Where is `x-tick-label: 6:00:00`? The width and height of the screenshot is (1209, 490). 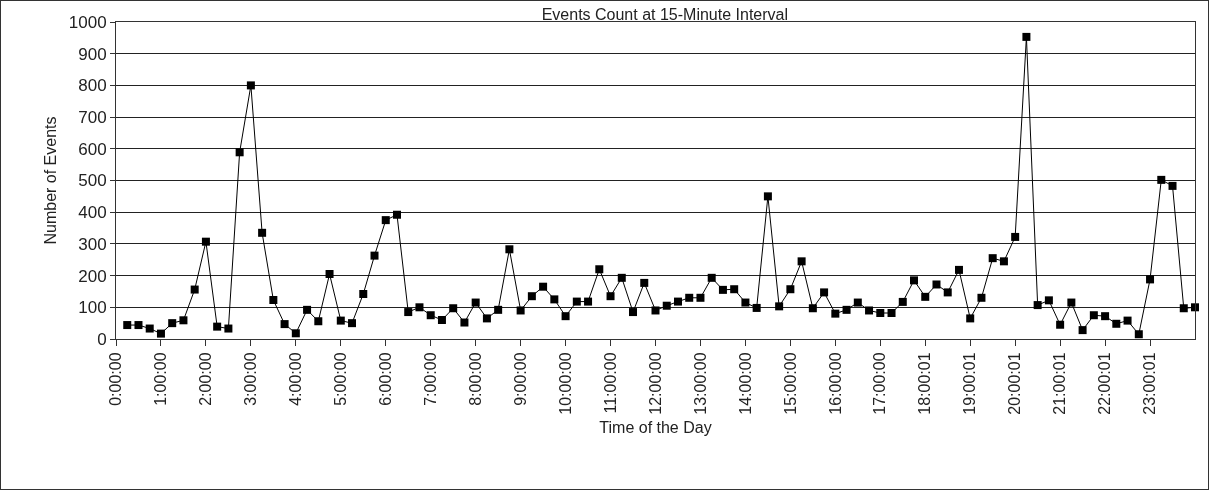
x-tick-label: 6:00:00 is located at coordinates (385, 379).